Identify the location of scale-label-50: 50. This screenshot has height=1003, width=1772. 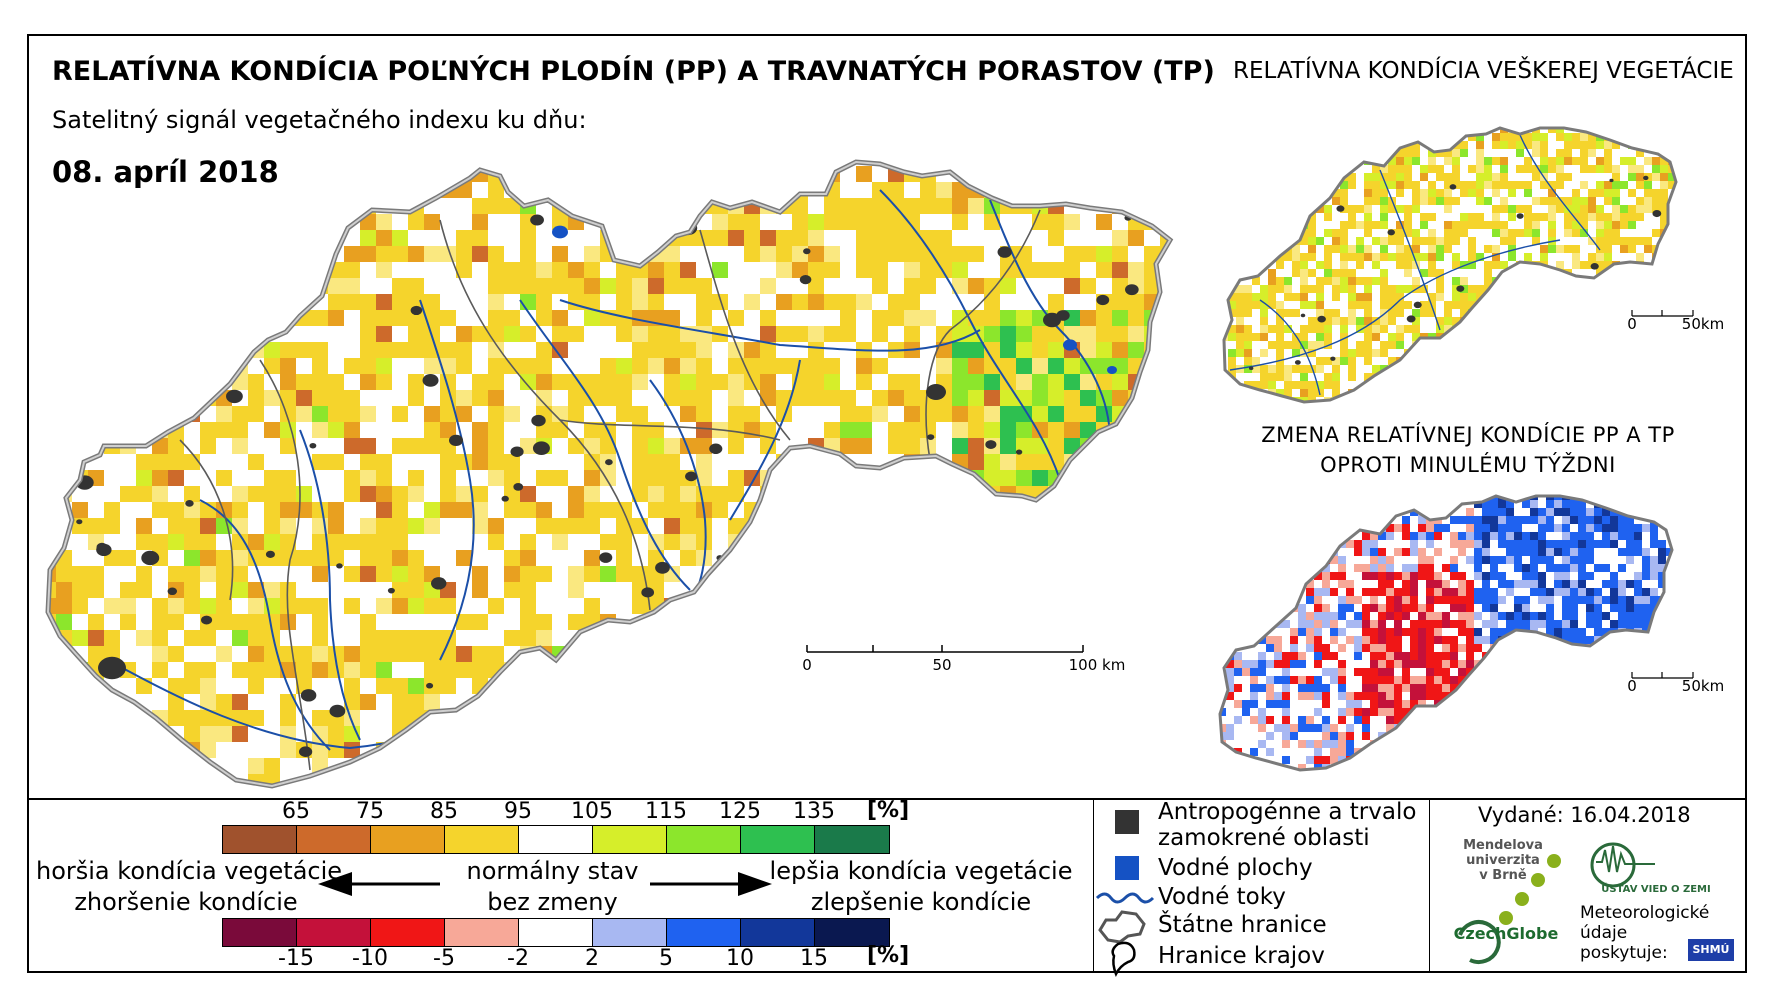
(941, 665).